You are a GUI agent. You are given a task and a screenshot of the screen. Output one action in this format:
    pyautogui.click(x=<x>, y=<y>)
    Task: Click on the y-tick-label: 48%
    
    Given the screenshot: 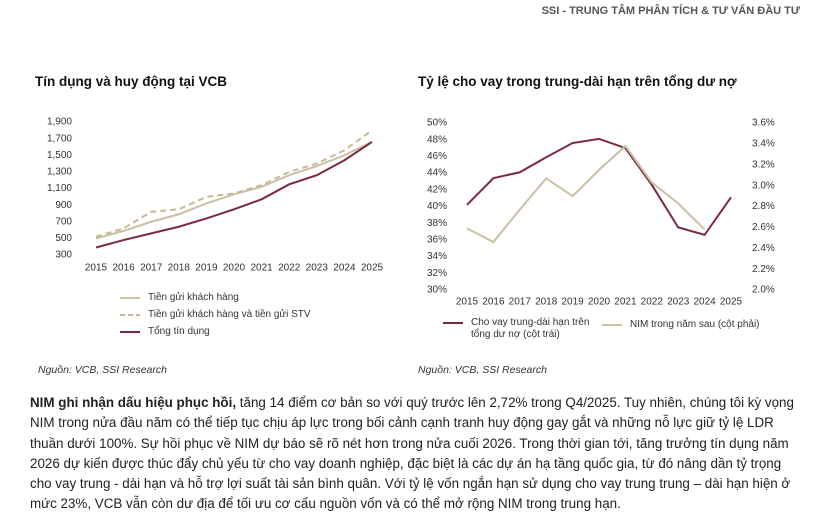 What is the action you would take?
    pyautogui.click(x=437, y=139)
    